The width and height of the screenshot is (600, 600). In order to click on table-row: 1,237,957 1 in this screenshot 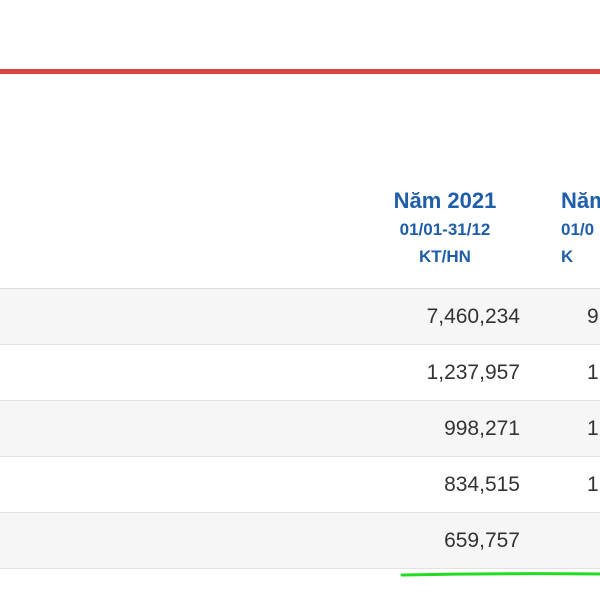, I will do `click(300, 373)`.